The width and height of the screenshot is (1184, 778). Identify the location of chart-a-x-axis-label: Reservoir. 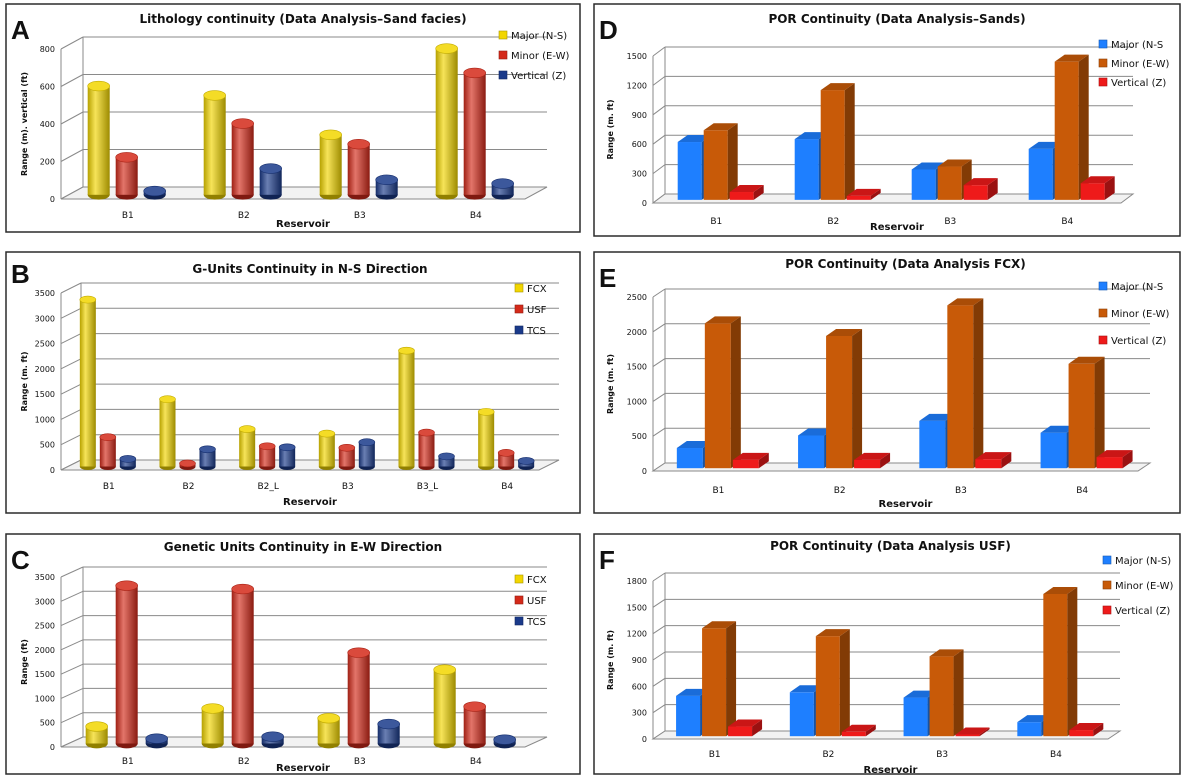
(303, 224).